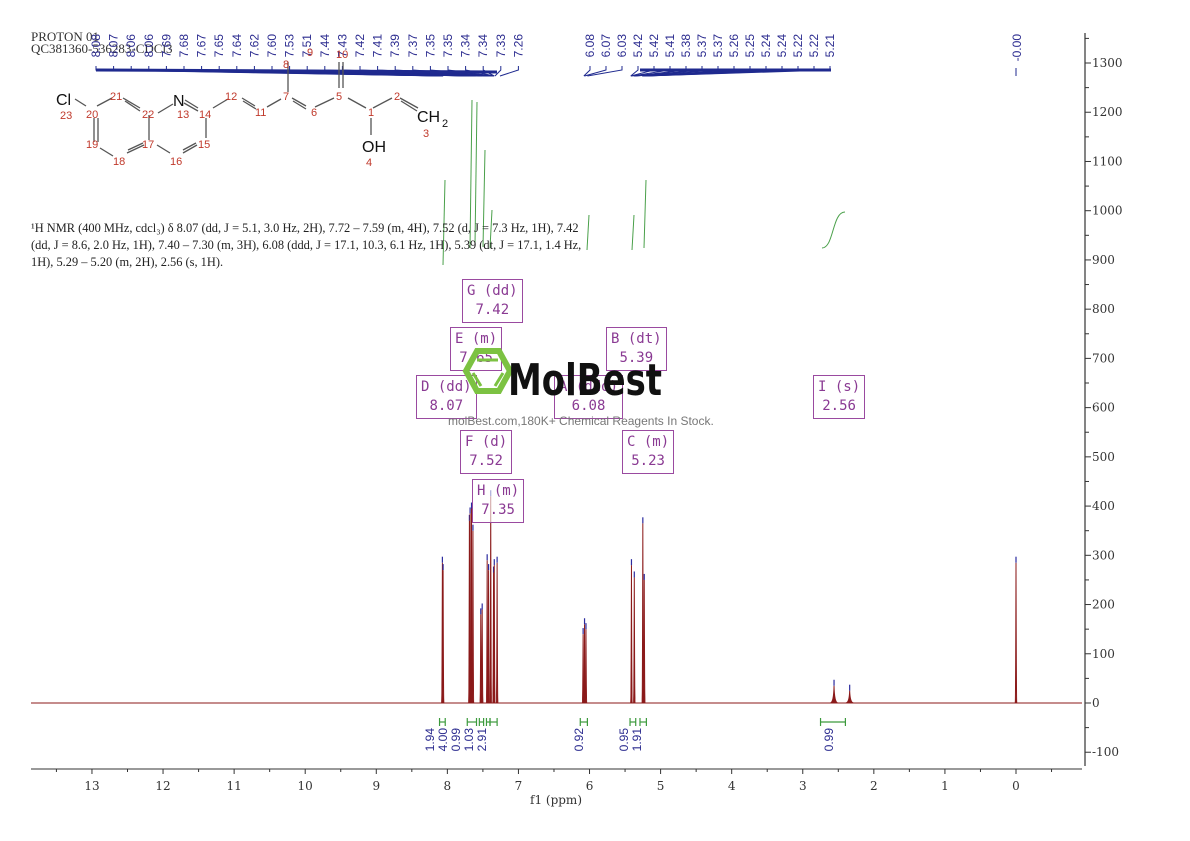  Describe the element at coordinates (430, 46) in the screenshot. I see `peak-shift-label: 7.35` at that location.